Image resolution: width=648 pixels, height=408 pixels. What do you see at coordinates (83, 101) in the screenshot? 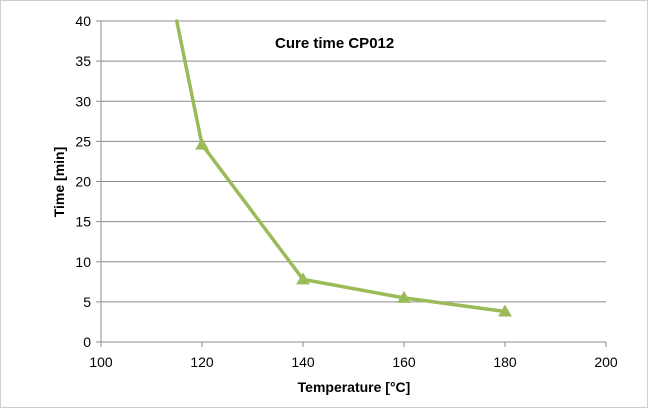
I see `y-tick-label-30: 30` at bounding box center [83, 101].